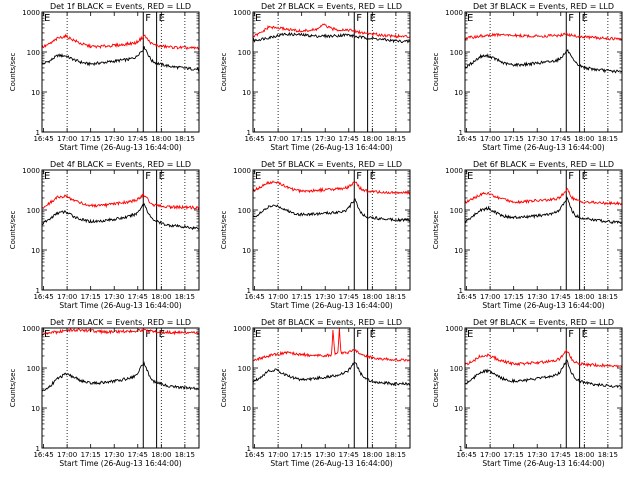 The height and width of the screenshot is (480, 640). I want to click on panel-title: Det 6f BLACK = Events, RED = LLD, so click(543, 164).